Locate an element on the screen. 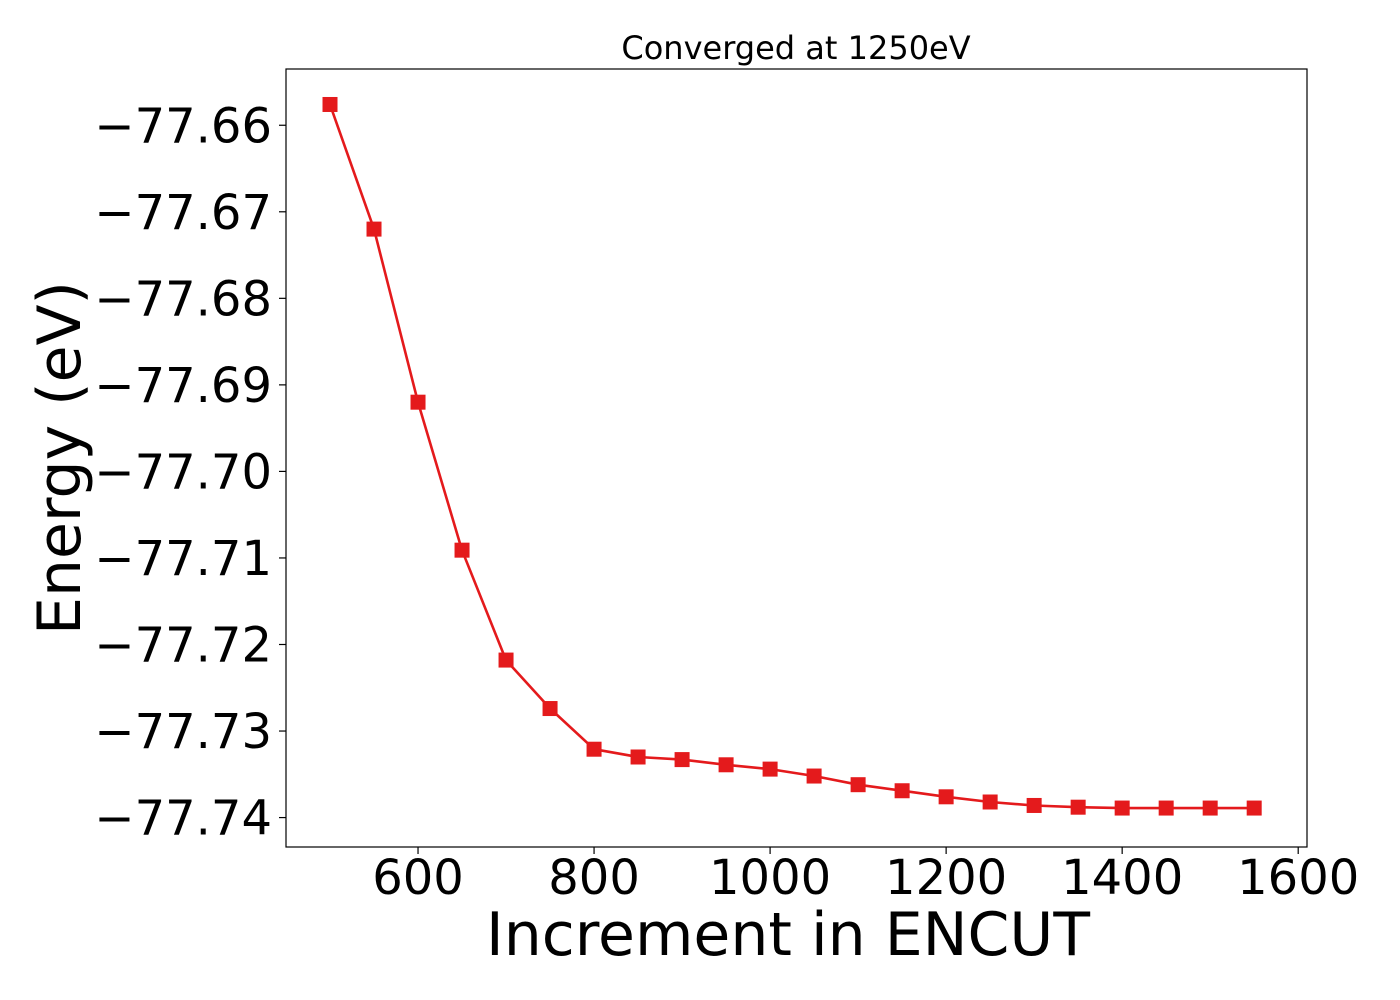 The image size is (1400, 1000). x-tick-label: 1200 is located at coordinates (946, 878).